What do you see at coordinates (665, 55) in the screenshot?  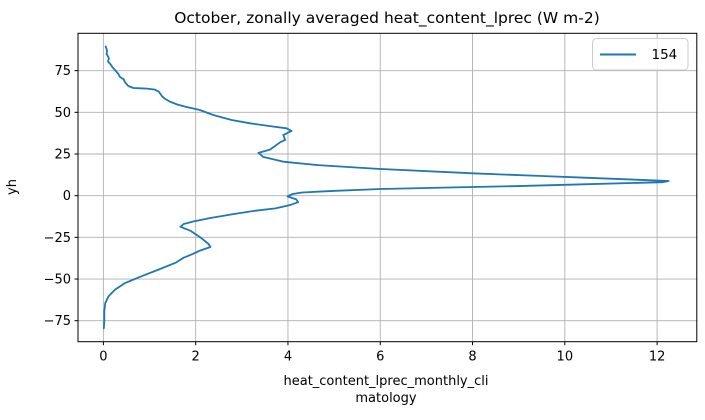 I see `legend-label: 154` at bounding box center [665, 55].